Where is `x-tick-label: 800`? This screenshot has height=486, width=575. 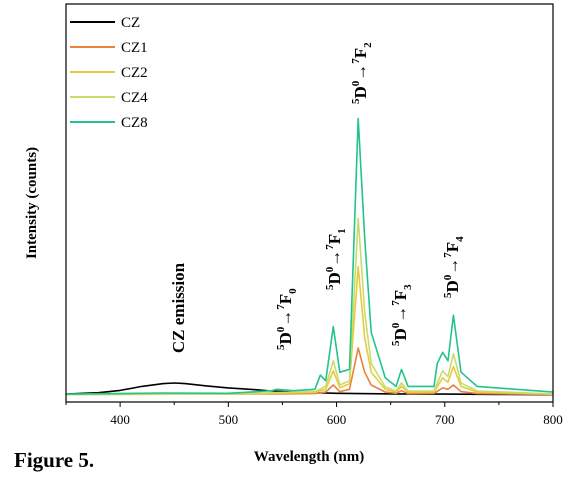 x-tick-label: 800 is located at coordinates (553, 419).